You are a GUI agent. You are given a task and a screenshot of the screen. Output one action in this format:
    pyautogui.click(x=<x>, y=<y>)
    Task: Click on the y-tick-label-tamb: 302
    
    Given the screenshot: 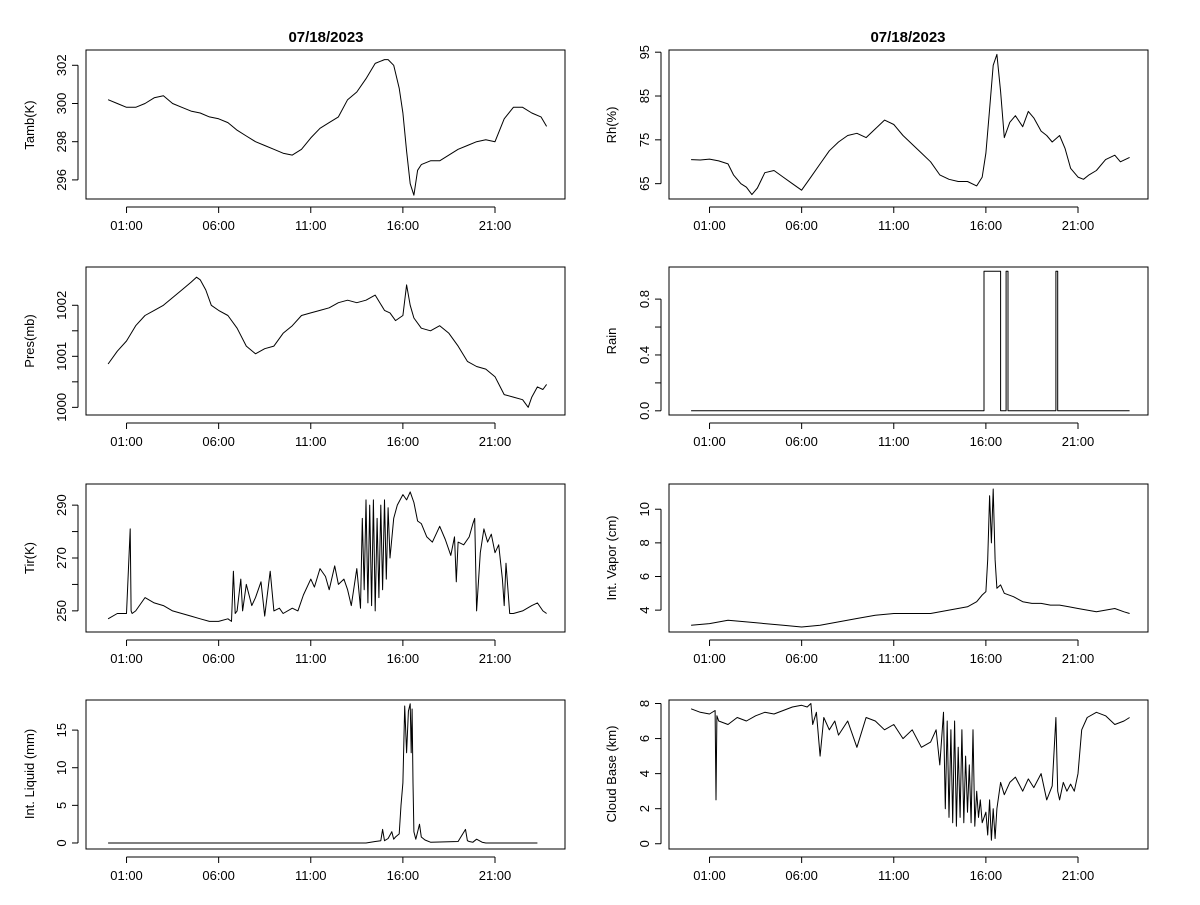 What is the action you would take?
    pyautogui.click(x=61, y=65)
    